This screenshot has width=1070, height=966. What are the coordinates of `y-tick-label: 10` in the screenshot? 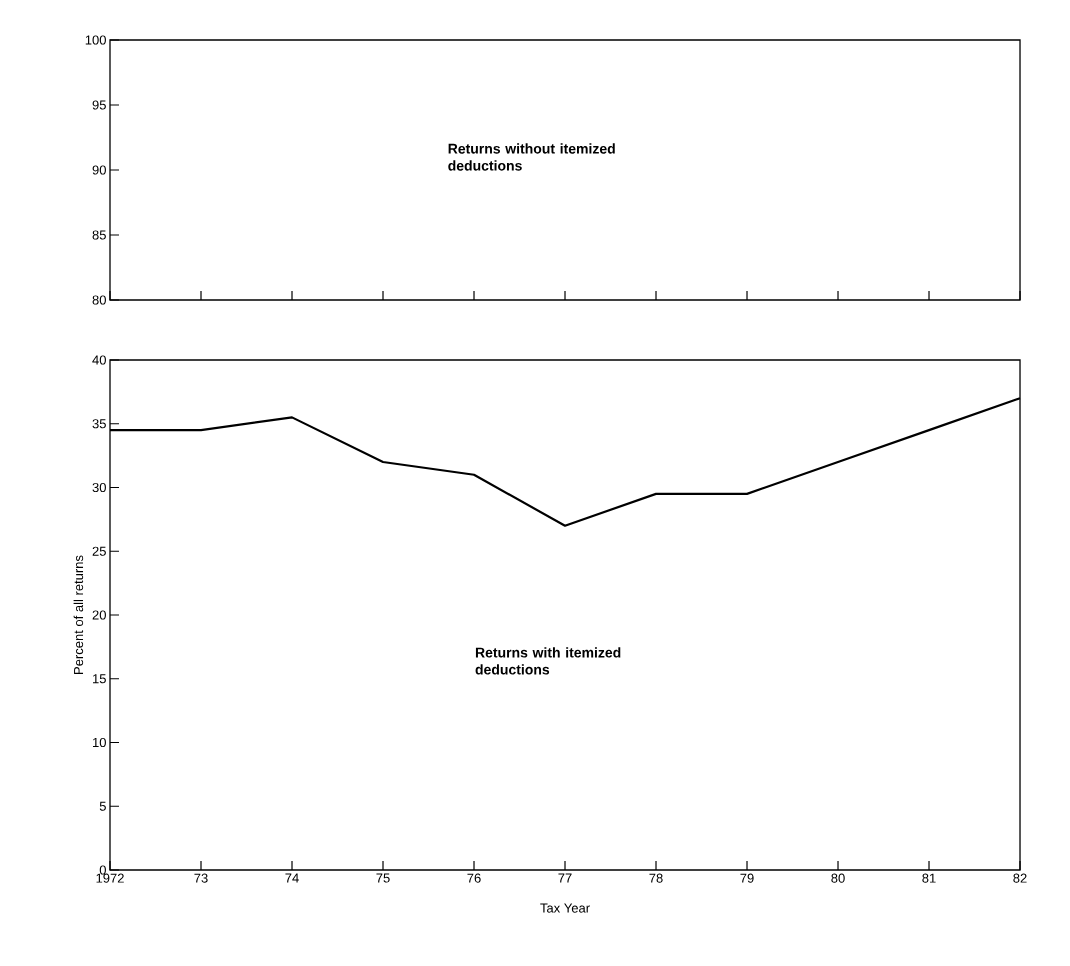 It's located at (99, 742).